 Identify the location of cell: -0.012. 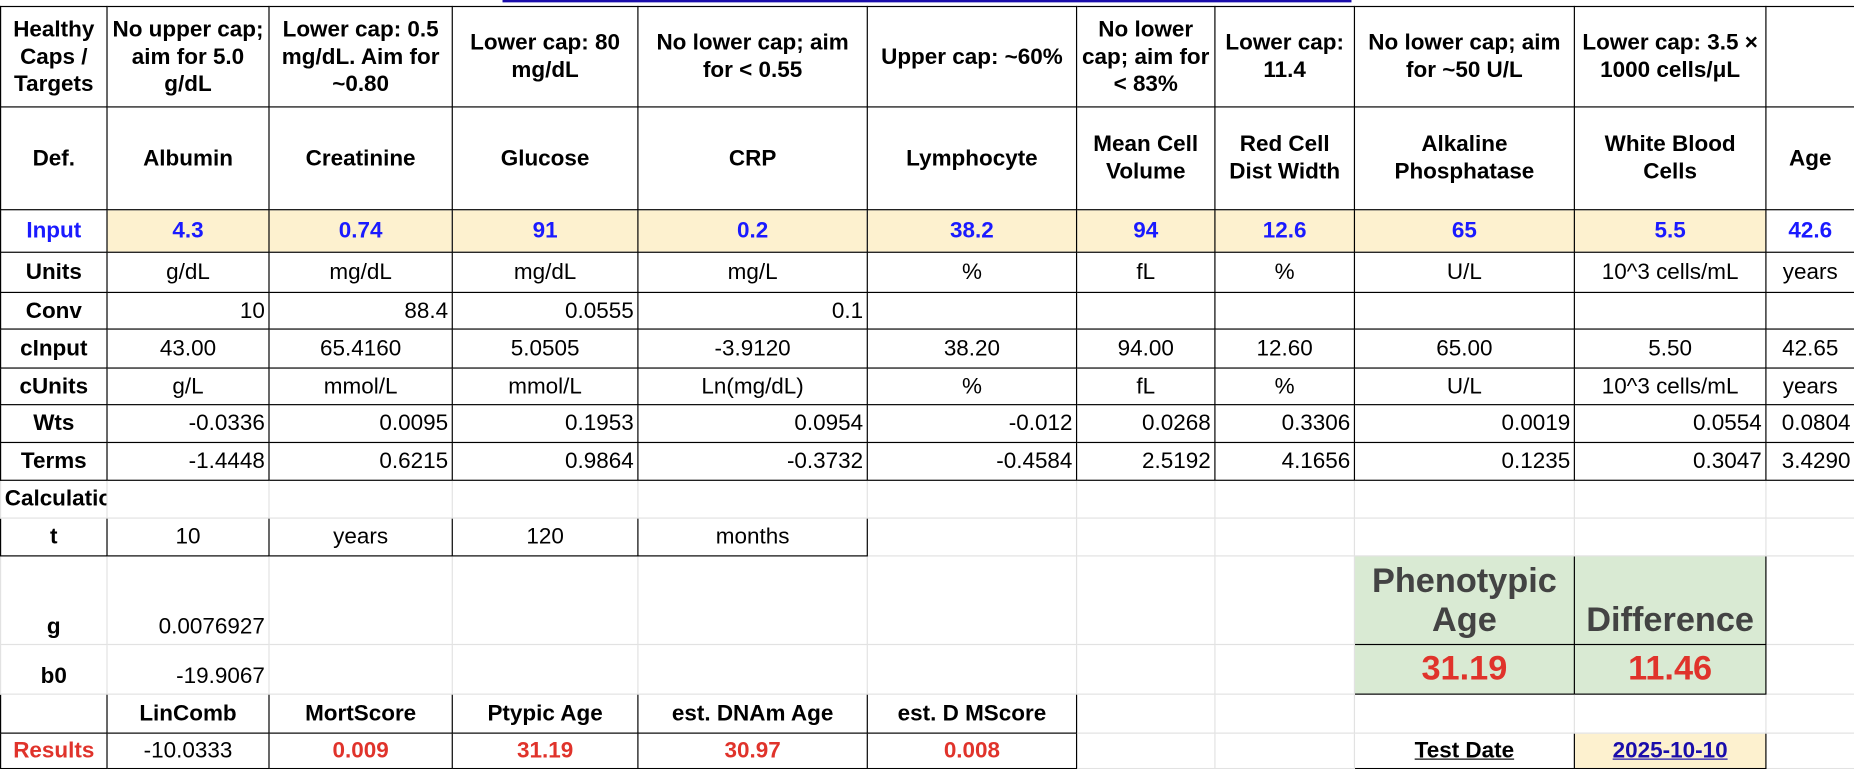
(972, 424).